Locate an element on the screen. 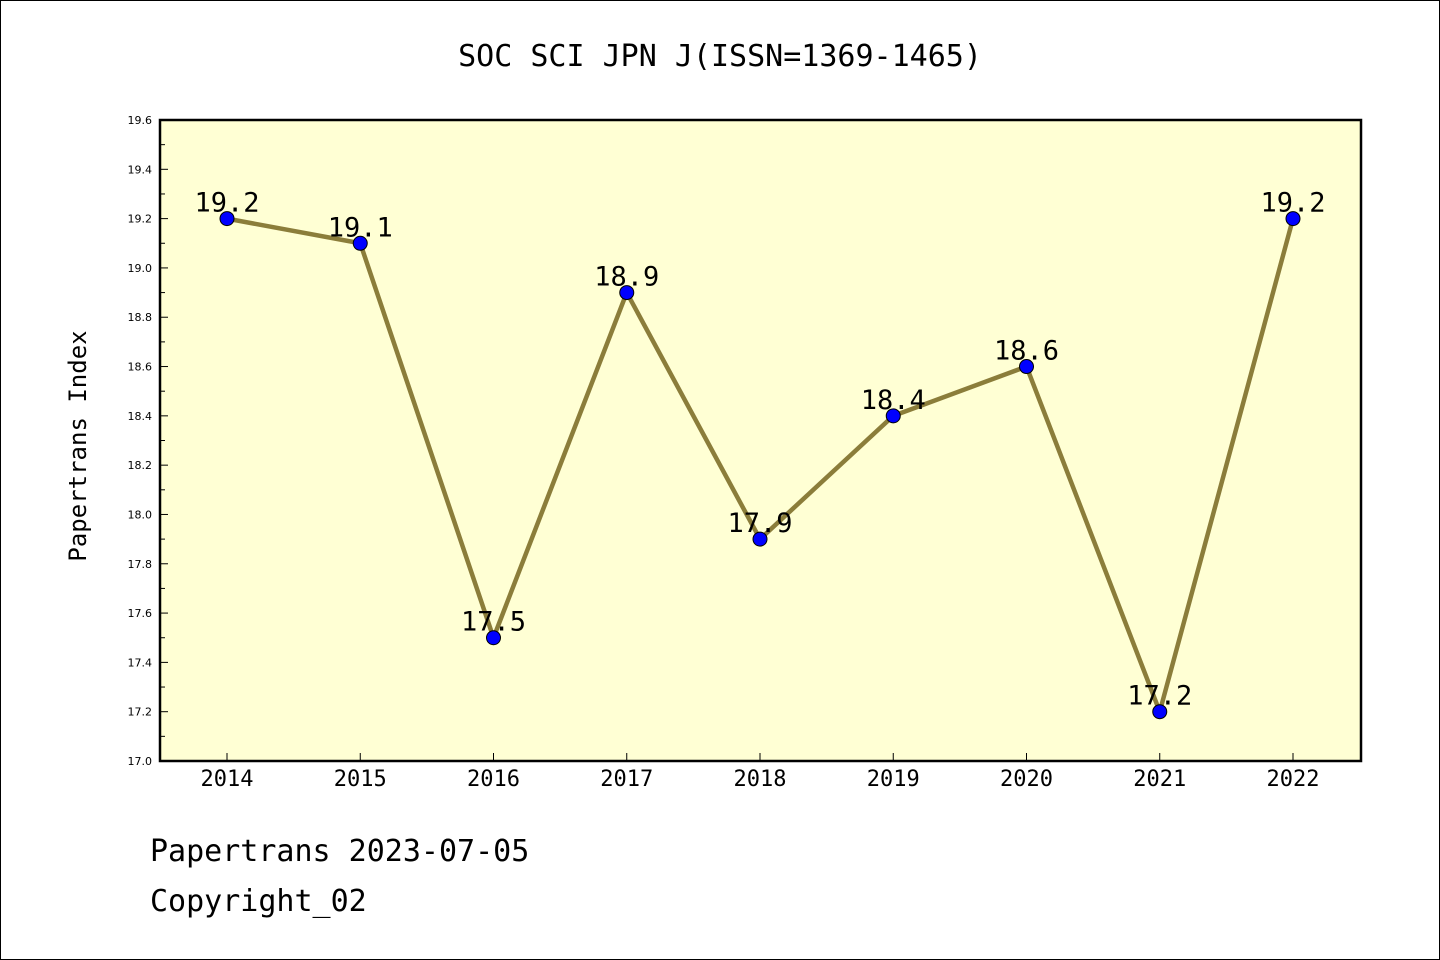  x-tick-label: 2019 is located at coordinates (893, 779).